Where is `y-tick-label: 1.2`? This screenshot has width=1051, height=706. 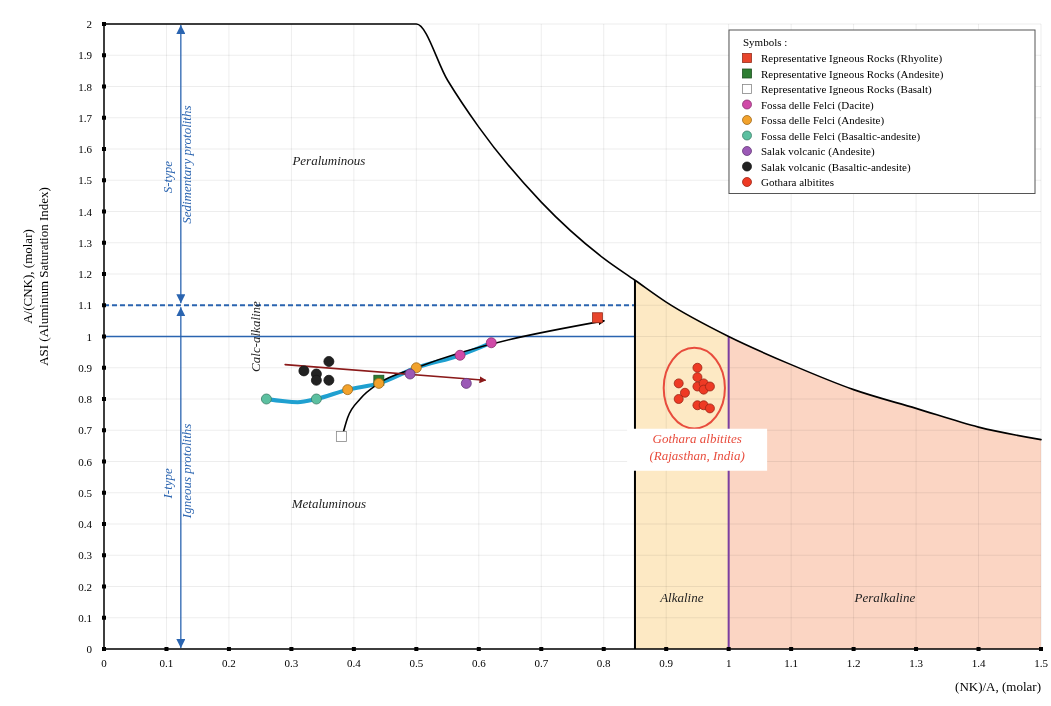
y-tick-label: 1.2 is located at coordinates (85, 274).